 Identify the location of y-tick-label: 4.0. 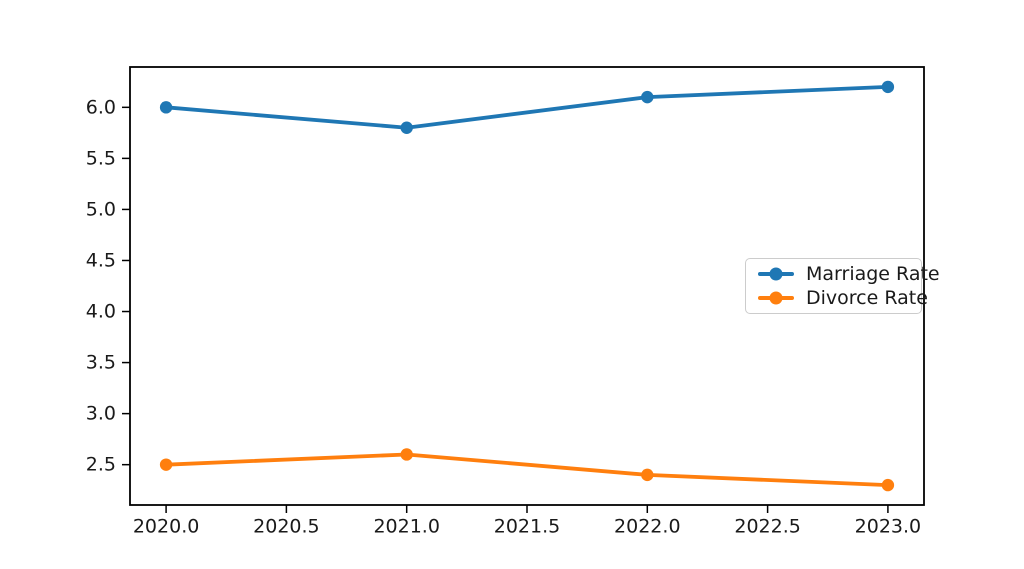
(101, 312).